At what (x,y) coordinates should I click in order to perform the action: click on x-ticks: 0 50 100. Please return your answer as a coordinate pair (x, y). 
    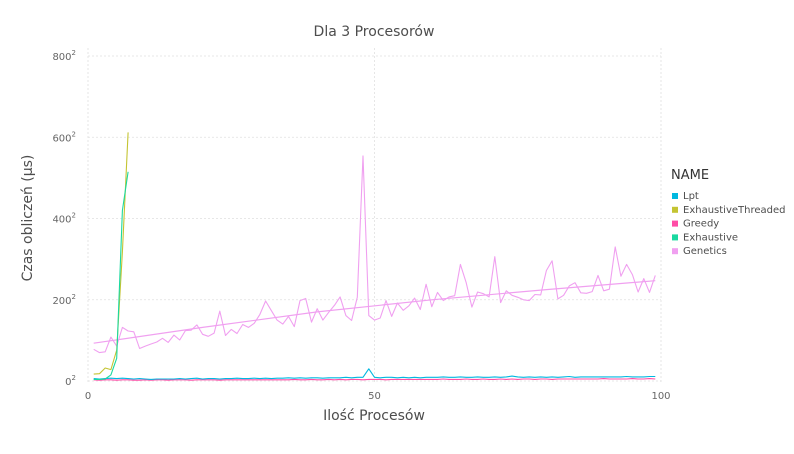
    Looking at the image, I should click on (378, 396).